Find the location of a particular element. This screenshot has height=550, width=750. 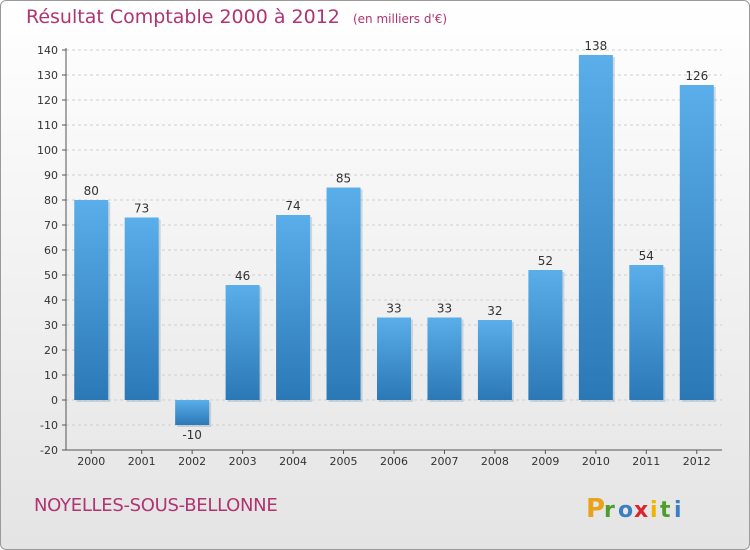

y-tick-label: 20 is located at coordinates (51, 350).